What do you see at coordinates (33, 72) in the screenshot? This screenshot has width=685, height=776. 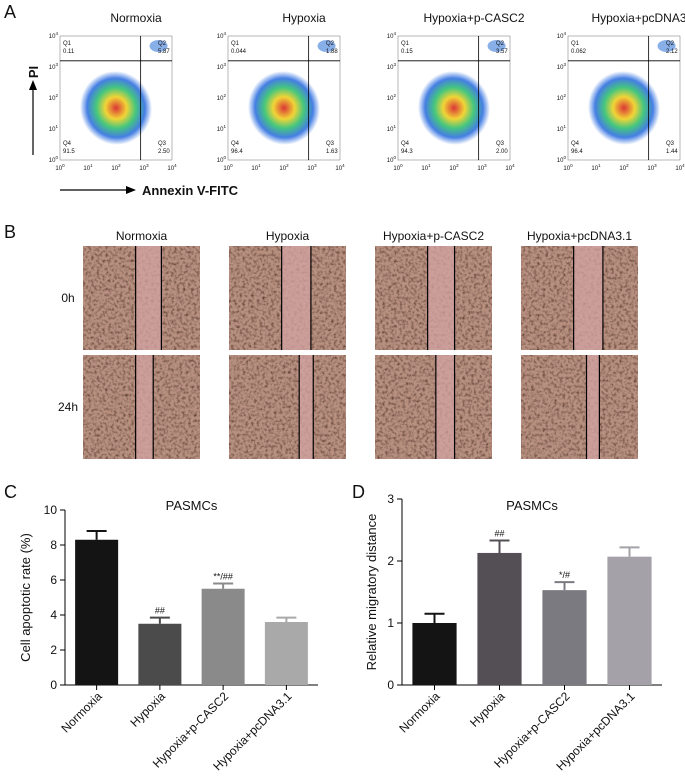 I see `y-axis-label: PI` at bounding box center [33, 72].